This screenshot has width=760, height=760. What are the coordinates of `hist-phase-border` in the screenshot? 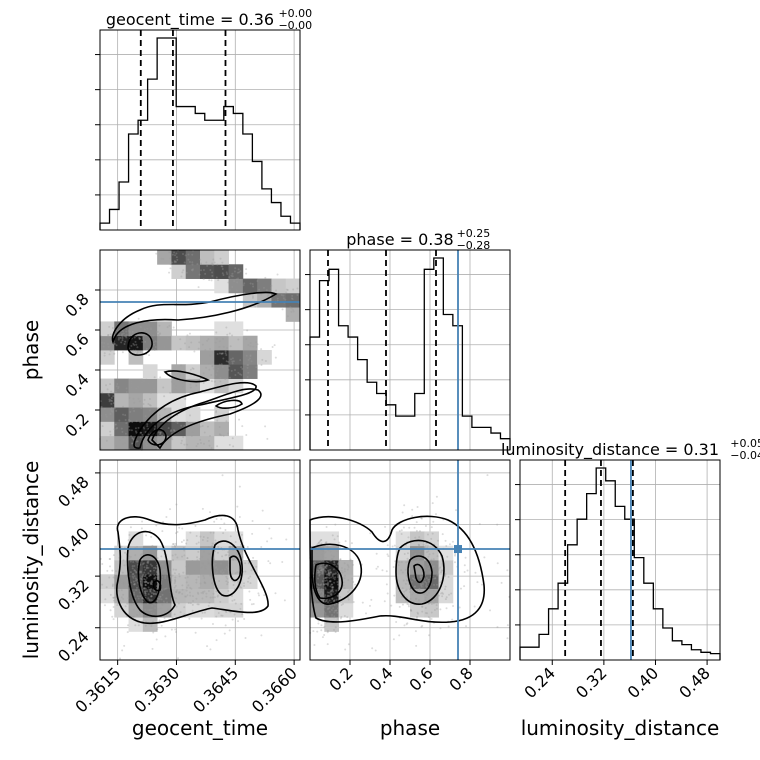 It's located at (410, 350).